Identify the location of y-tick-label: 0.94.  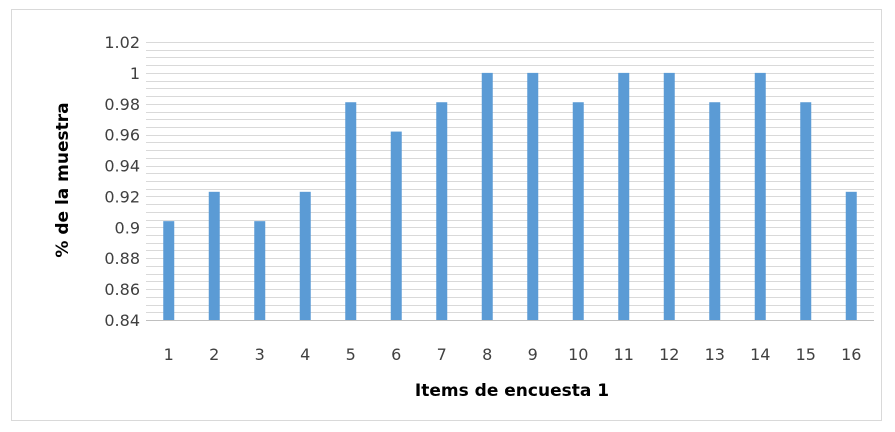
(122, 166).